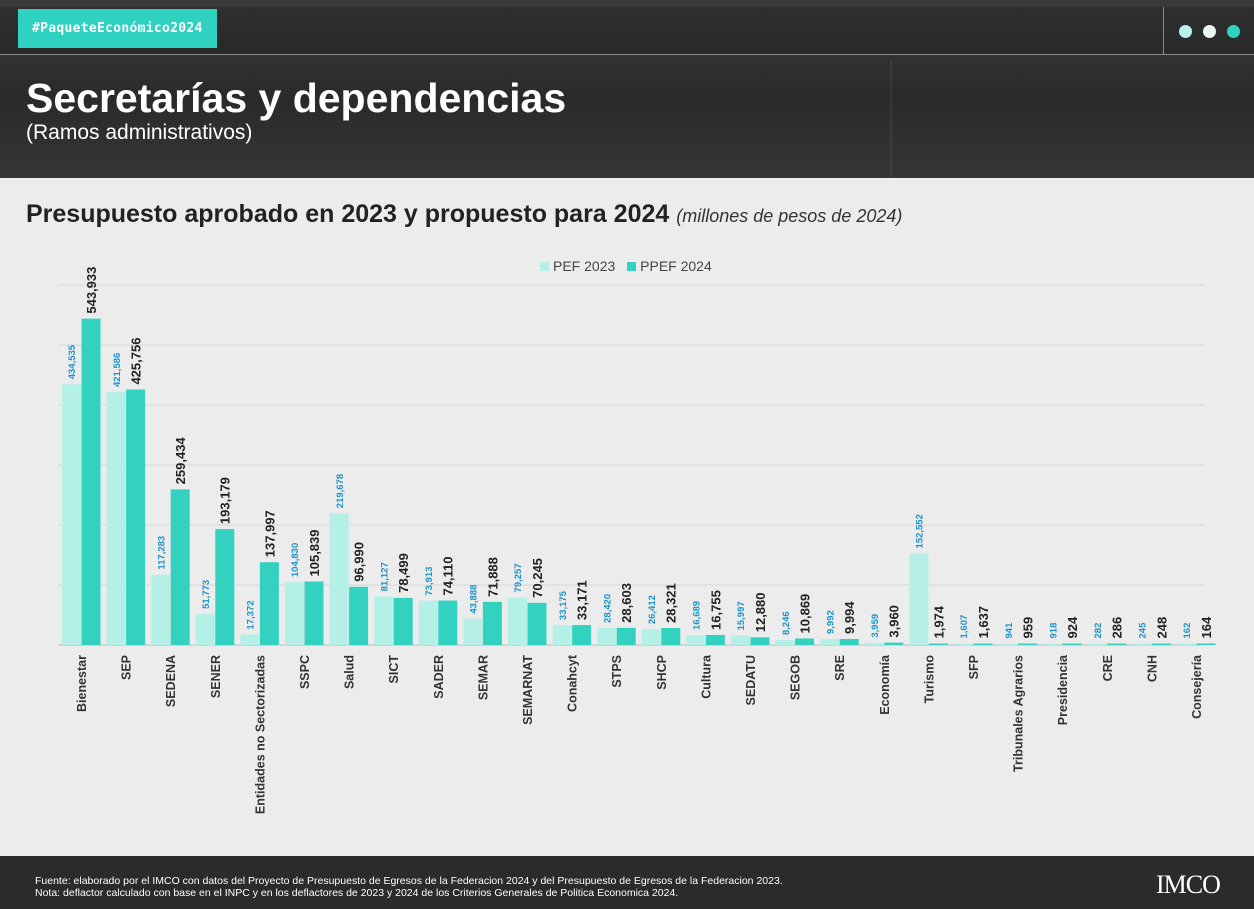 The height and width of the screenshot is (909, 1254). Describe the element at coordinates (964, 627) in the screenshot. I see `data-label: 1,607` at that location.